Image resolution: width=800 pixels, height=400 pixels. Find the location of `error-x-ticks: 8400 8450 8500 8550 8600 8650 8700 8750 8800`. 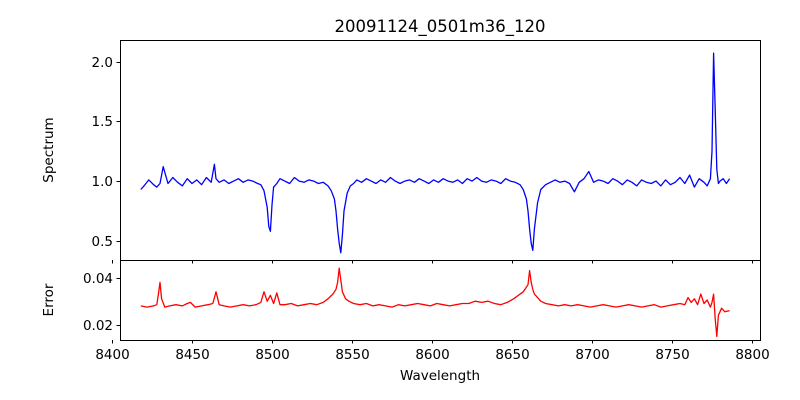

error-x-ticks: 8400 8450 8500 8550 8600 8650 8700 8750 8800 is located at coordinates (432, 351).